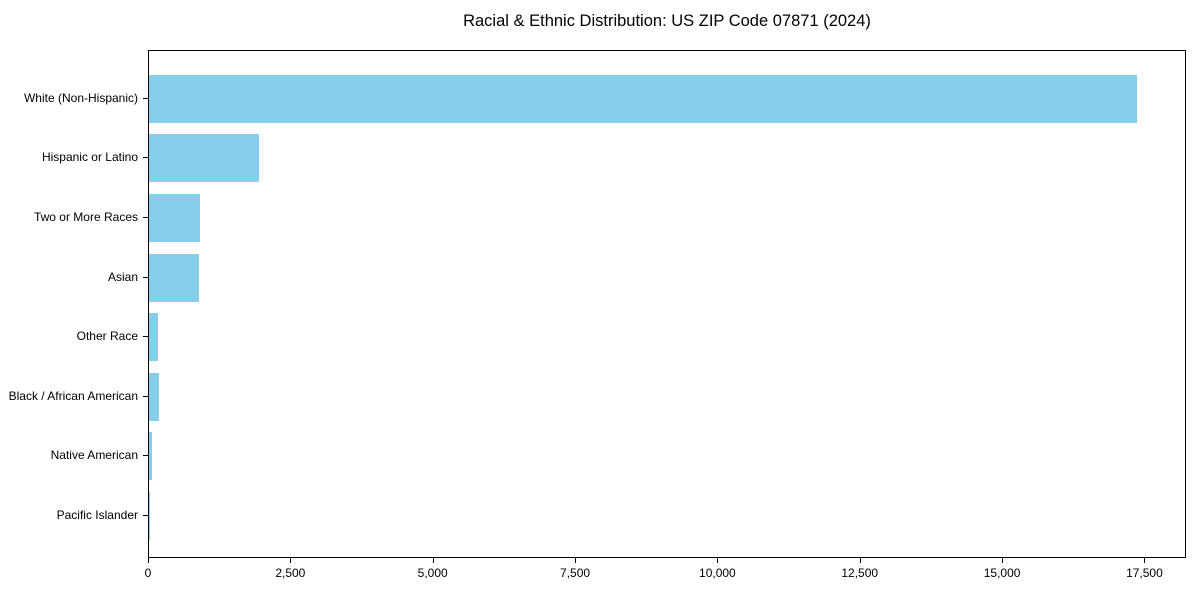  I want to click on y-tick-label-black-african-american: Black / African American, so click(73, 395).